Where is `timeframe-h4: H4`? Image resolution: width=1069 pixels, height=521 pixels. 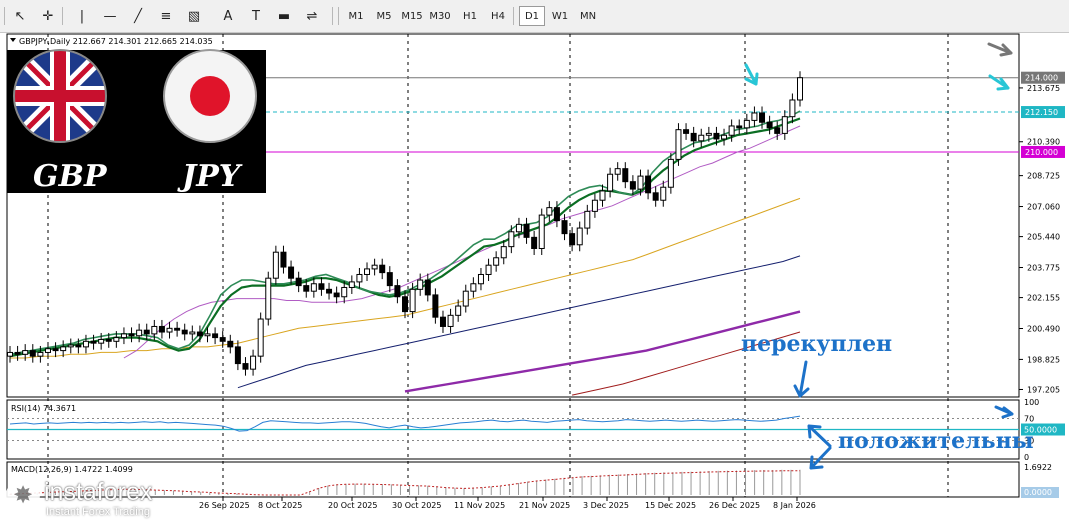 timeframe-h4: H4 is located at coordinates (498, 16).